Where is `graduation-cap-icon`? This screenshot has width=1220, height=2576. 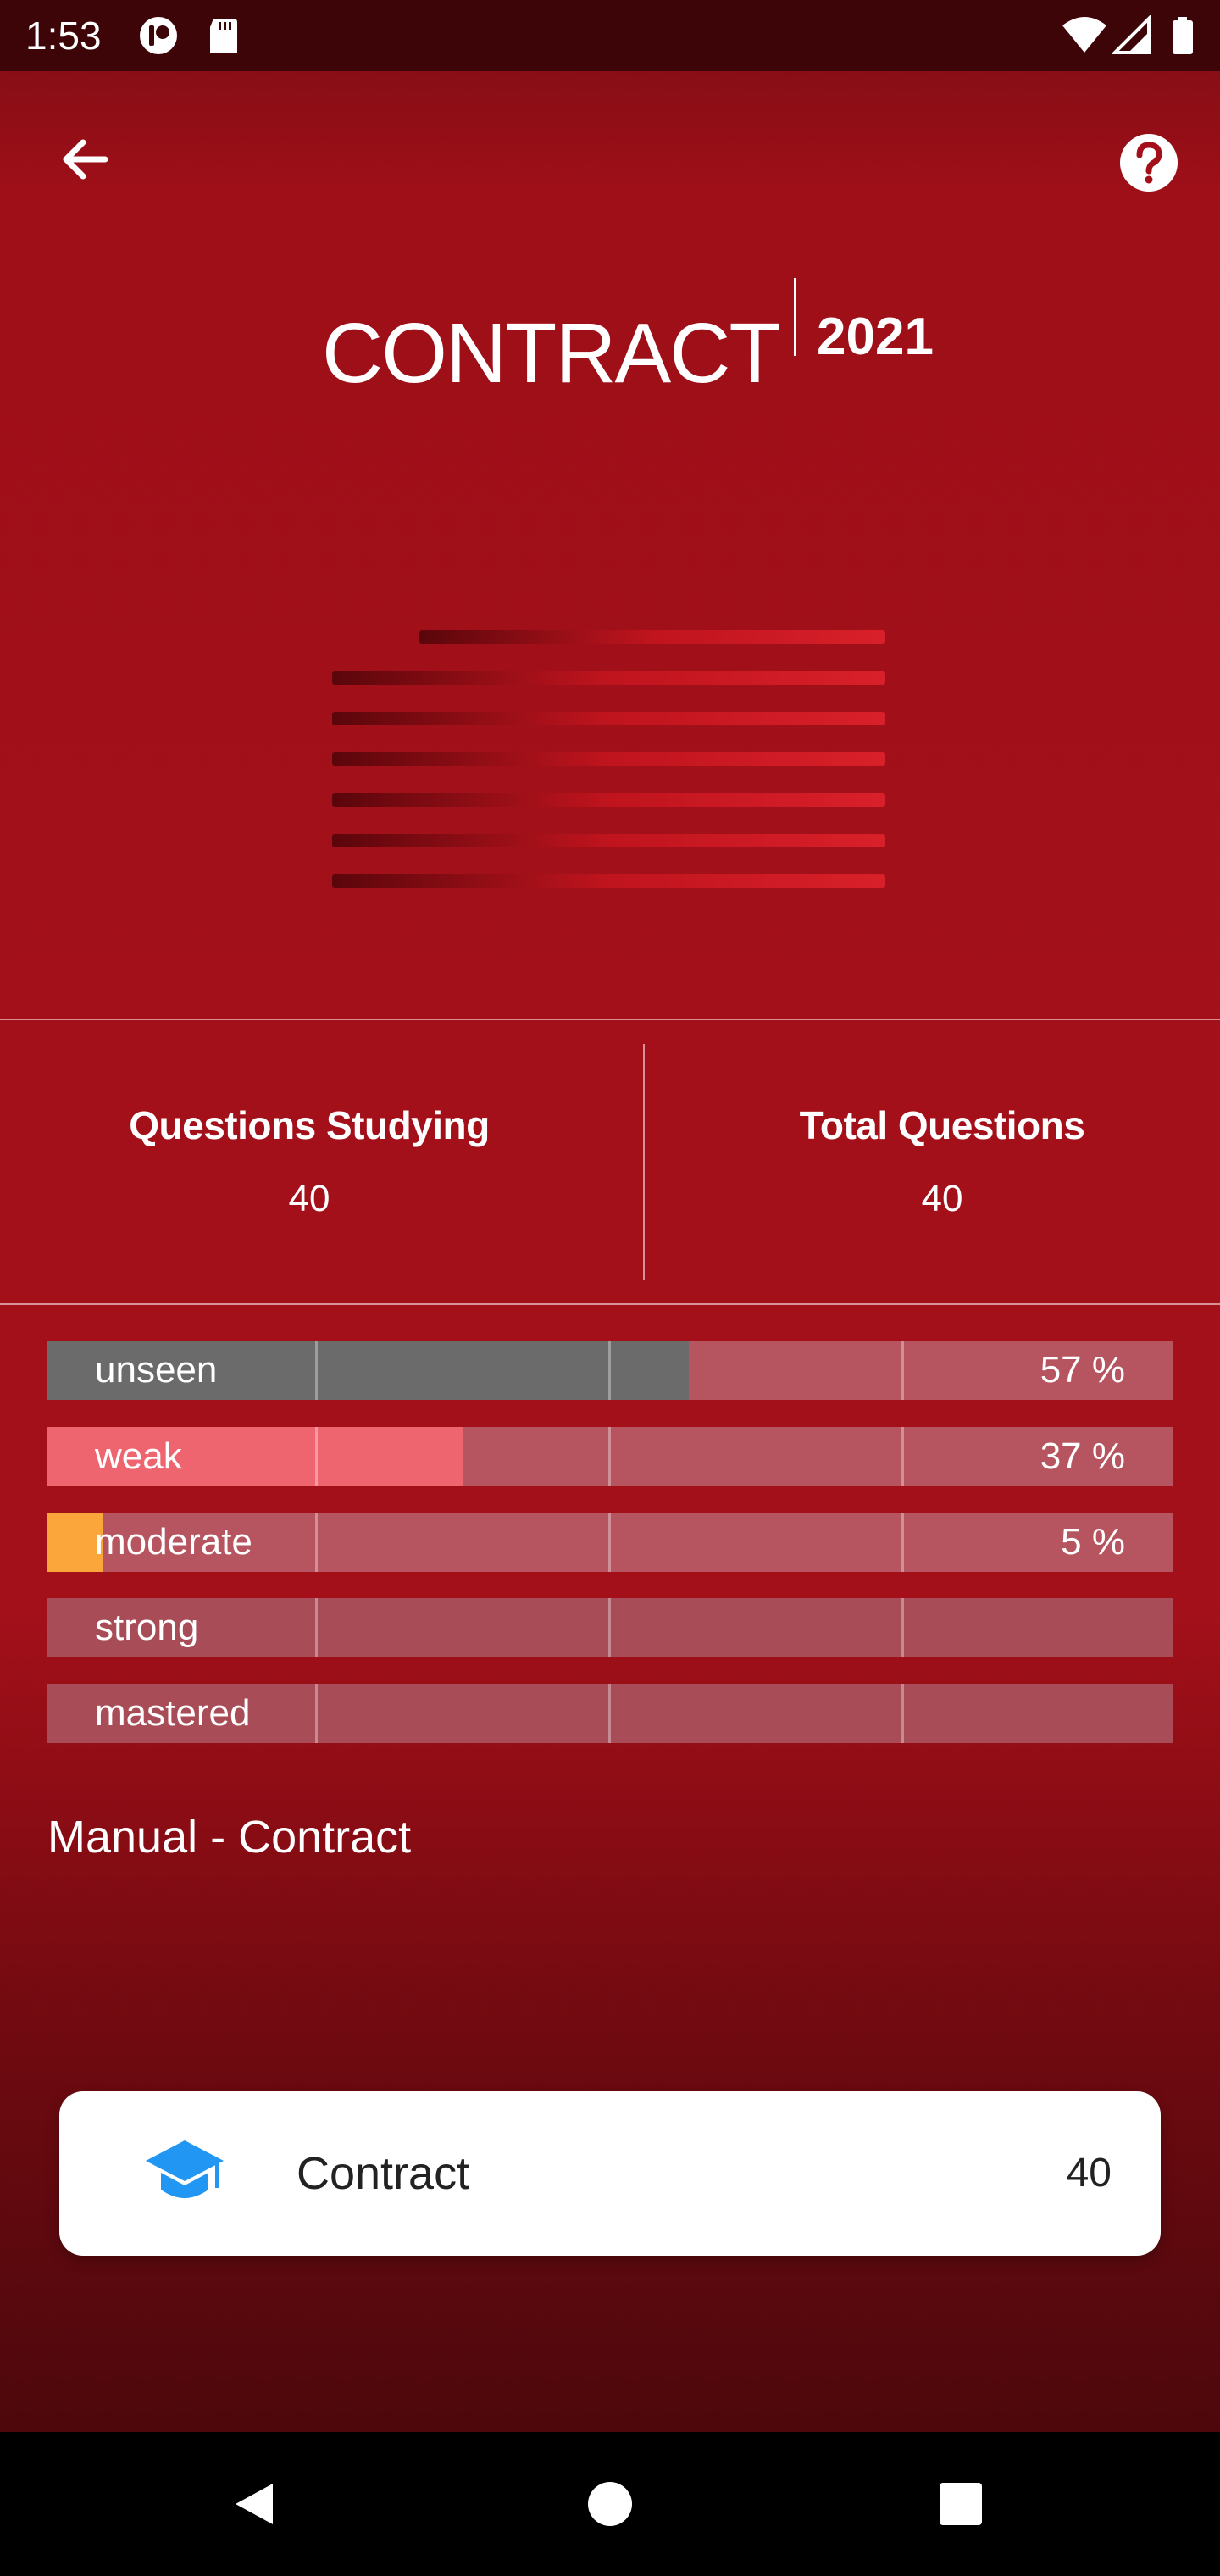 graduation-cap-icon is located at coordinates (185, 2169).